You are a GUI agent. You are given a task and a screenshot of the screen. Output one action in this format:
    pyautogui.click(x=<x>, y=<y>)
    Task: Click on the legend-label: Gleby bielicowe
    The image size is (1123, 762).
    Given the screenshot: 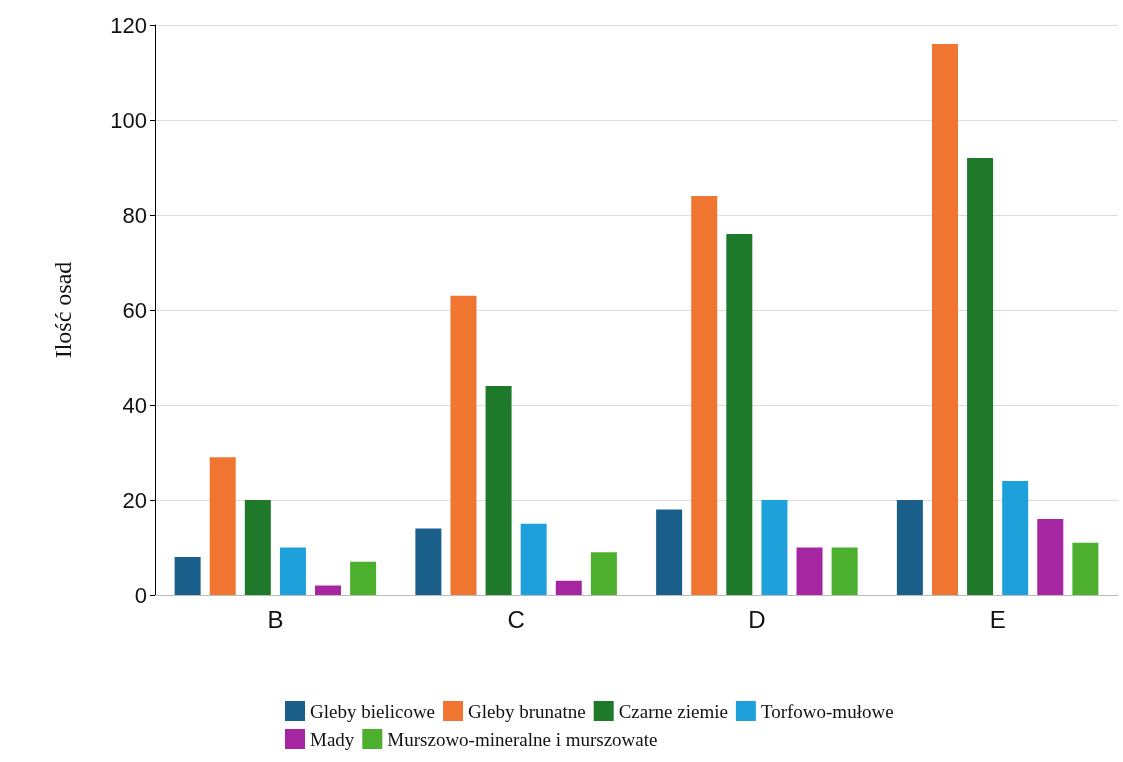 What is the action you would take?
    pyautogui.click(x=373, y=711)
    